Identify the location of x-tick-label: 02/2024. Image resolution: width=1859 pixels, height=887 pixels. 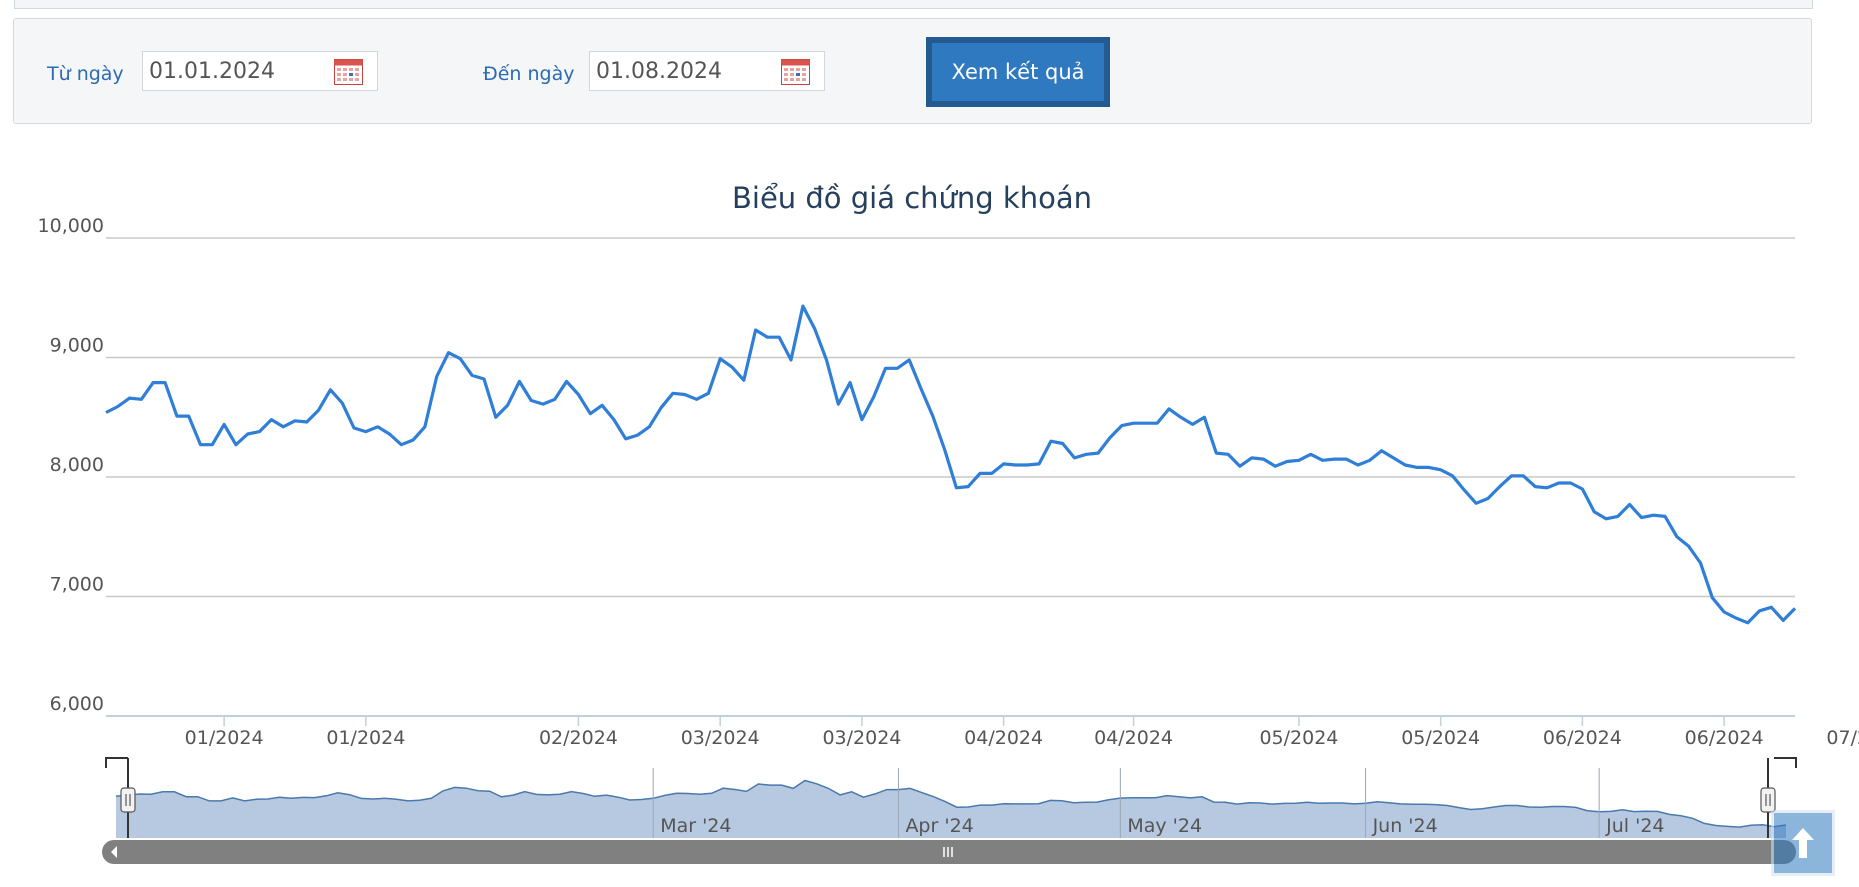
(578, 738).